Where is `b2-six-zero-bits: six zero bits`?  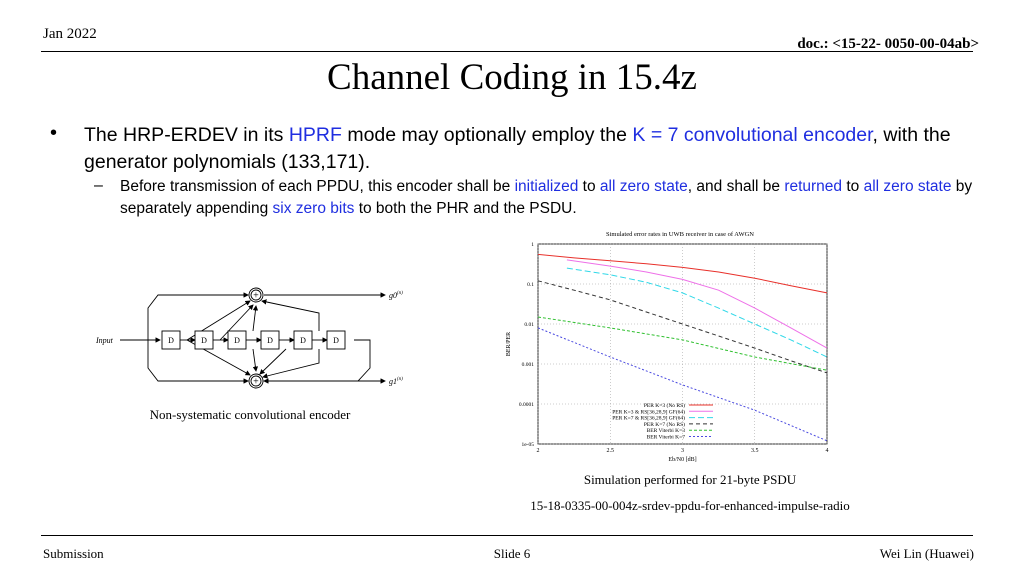
b2-six-zero-bits: six zero bits is located at coordinates (313, 208).